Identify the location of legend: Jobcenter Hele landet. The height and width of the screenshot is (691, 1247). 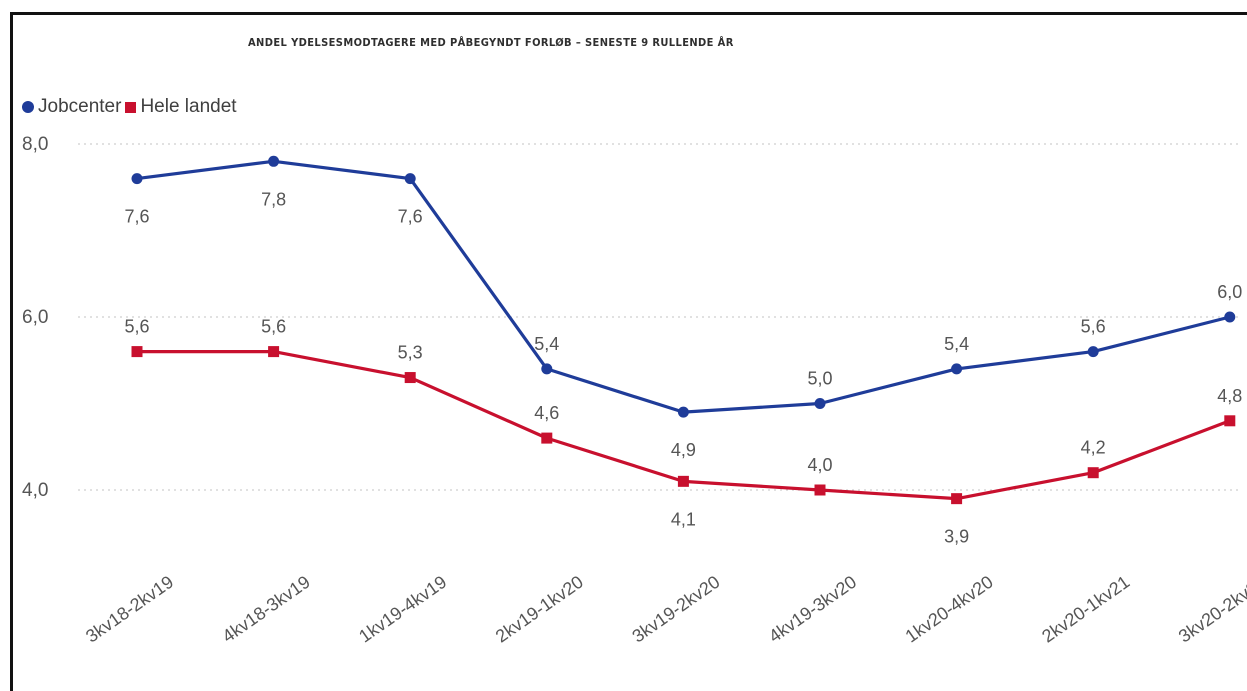
(131, 107).